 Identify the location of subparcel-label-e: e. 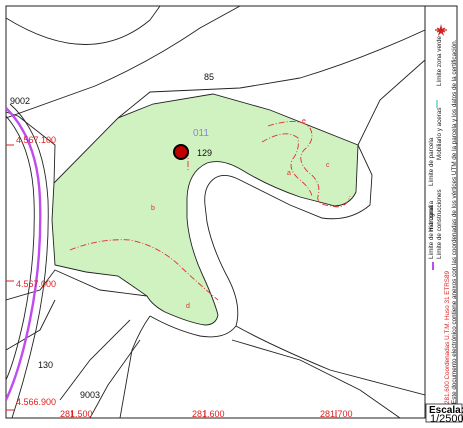
(304, 121).